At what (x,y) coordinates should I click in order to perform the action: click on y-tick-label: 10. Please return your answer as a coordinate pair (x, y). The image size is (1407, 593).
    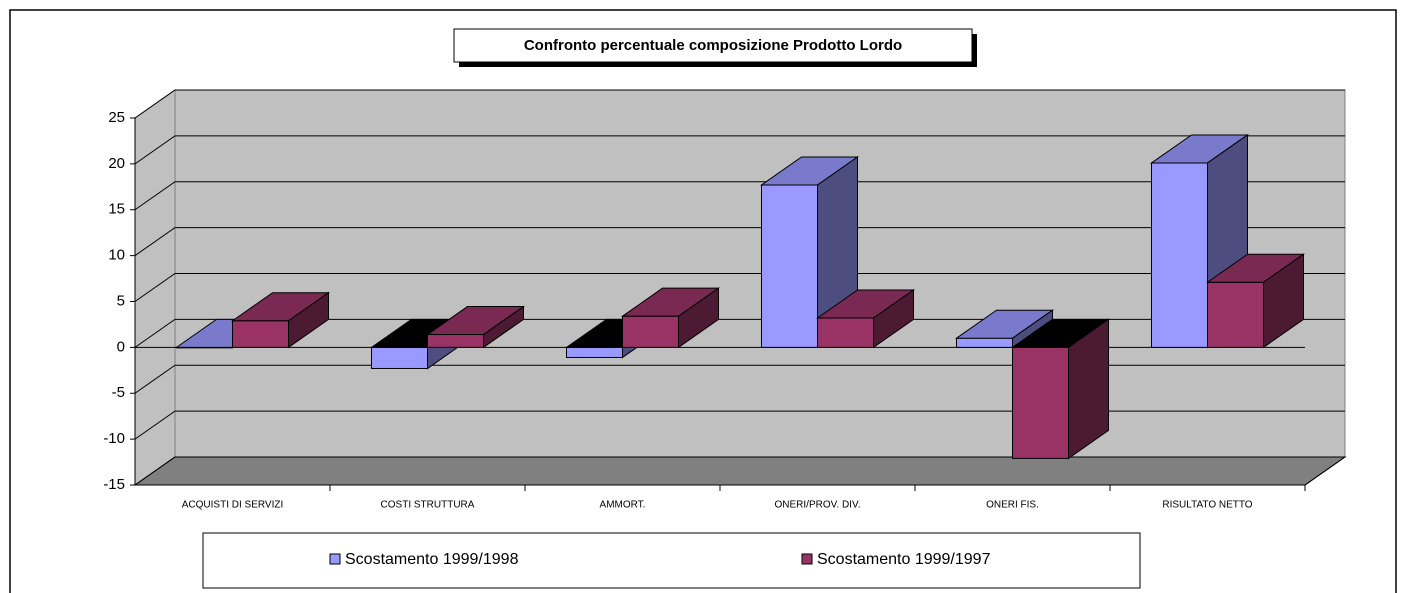
    Looking at the image, I should click on (116, 255).